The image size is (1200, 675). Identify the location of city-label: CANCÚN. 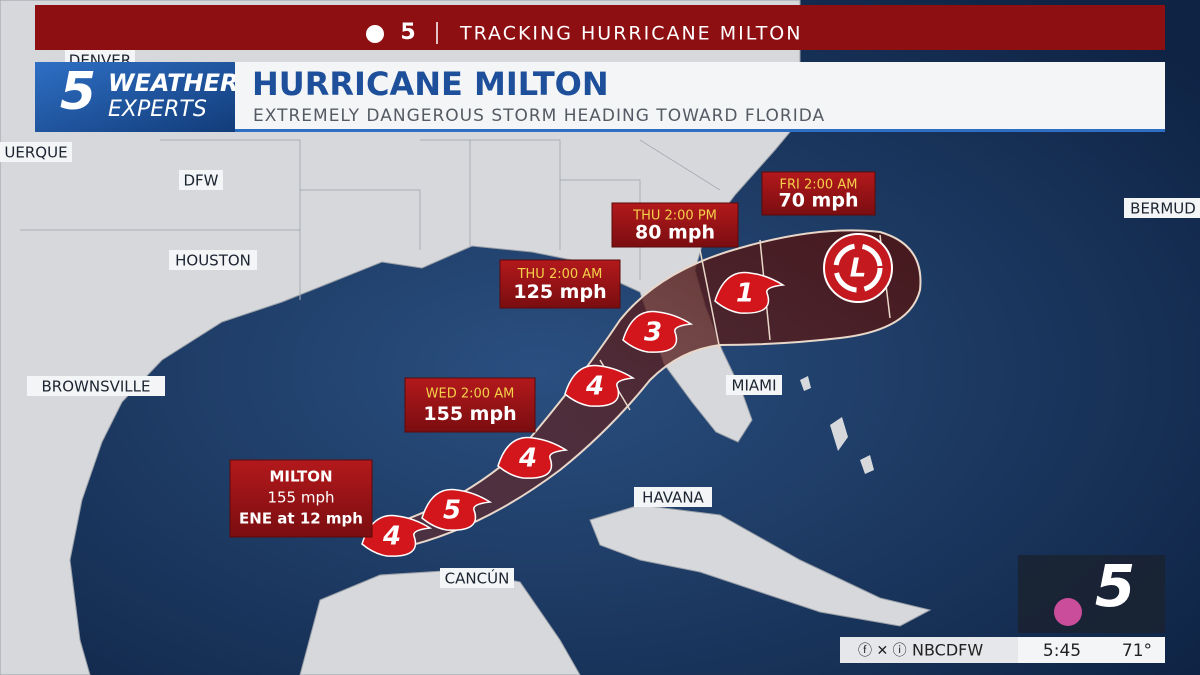
(477, 578).